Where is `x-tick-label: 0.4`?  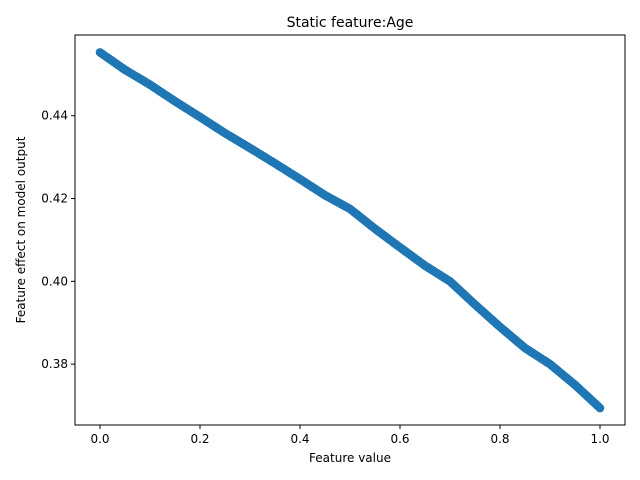 x-tick-label: 0.4 is located at coordinates (299, 439).